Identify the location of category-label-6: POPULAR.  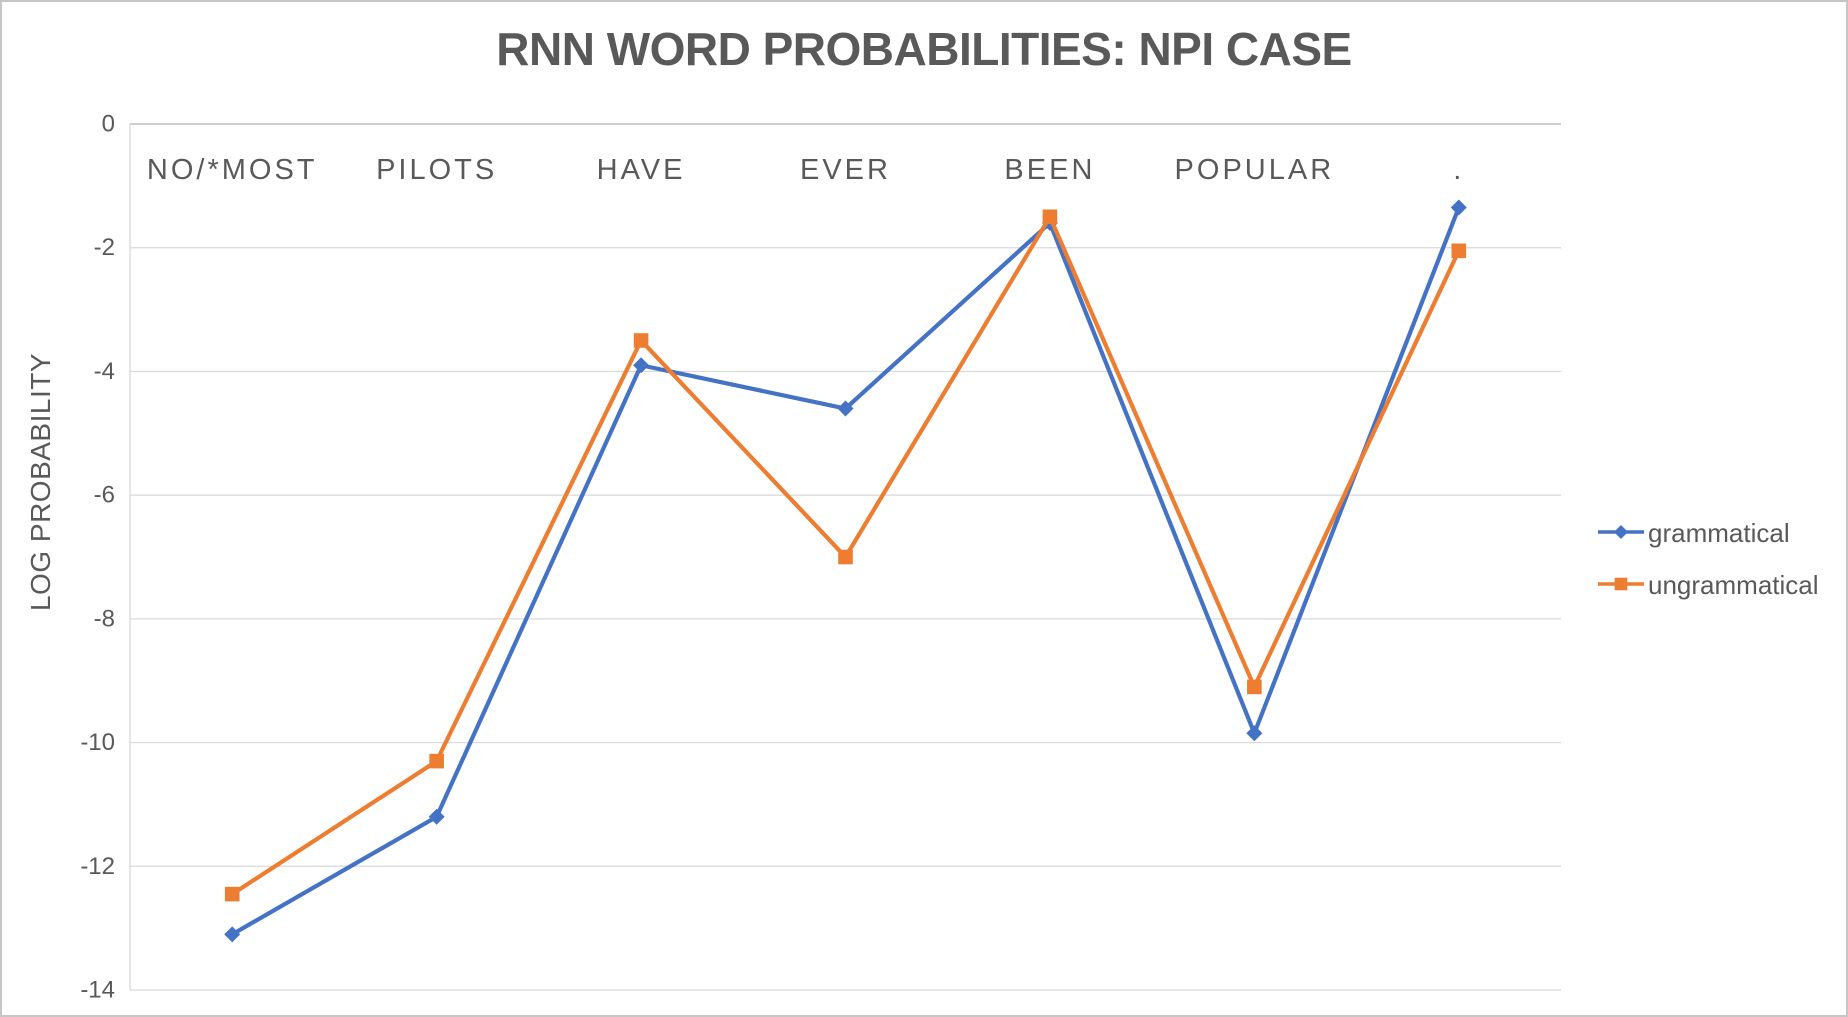
(1255, 170).